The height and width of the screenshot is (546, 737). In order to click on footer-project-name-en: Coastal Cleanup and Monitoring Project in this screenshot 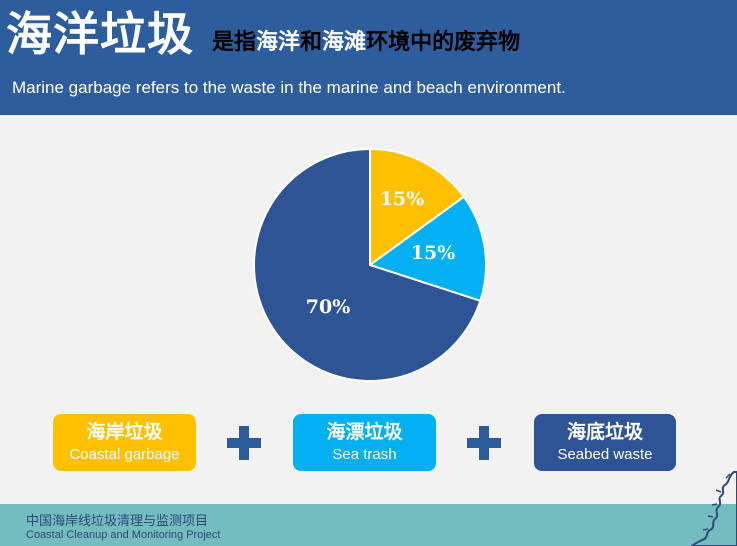, I will do `click(123, 535)`.